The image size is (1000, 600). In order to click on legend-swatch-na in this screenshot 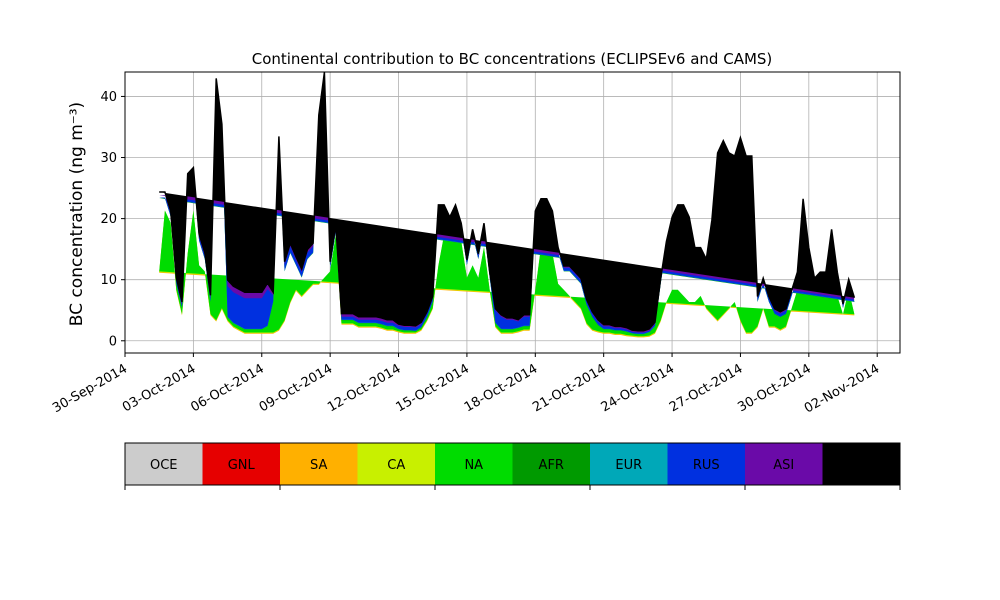, I will do `click(474, 464)`.